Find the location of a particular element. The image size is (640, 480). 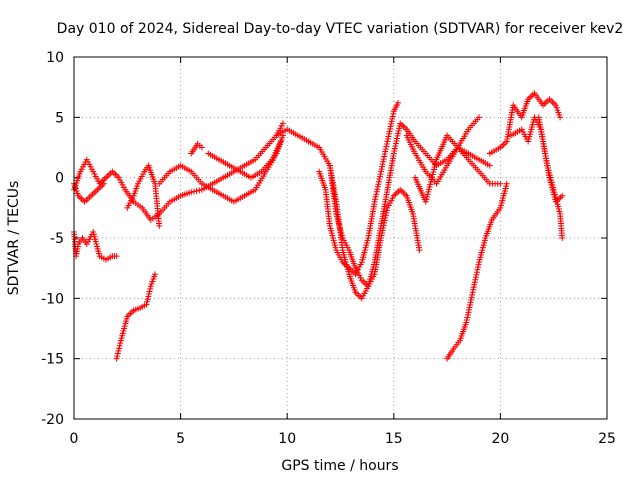

y-tick-label: -5 is located at coordinates (57, 239).